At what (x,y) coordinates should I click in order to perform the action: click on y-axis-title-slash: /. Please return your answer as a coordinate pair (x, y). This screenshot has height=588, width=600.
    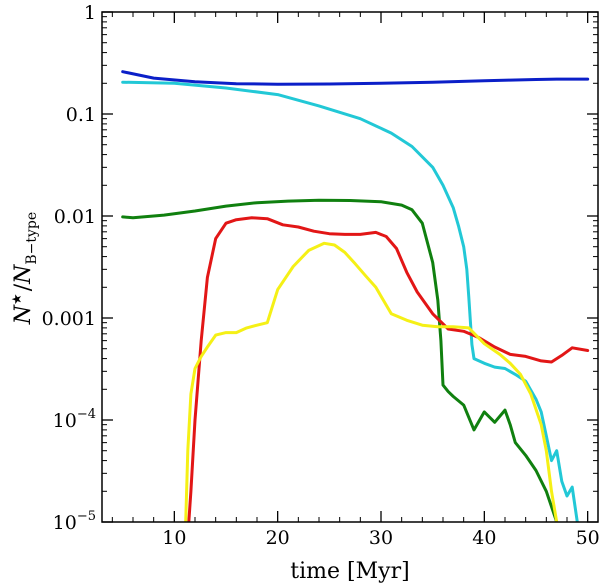
    Looking at the image, I should click on (23, 287).